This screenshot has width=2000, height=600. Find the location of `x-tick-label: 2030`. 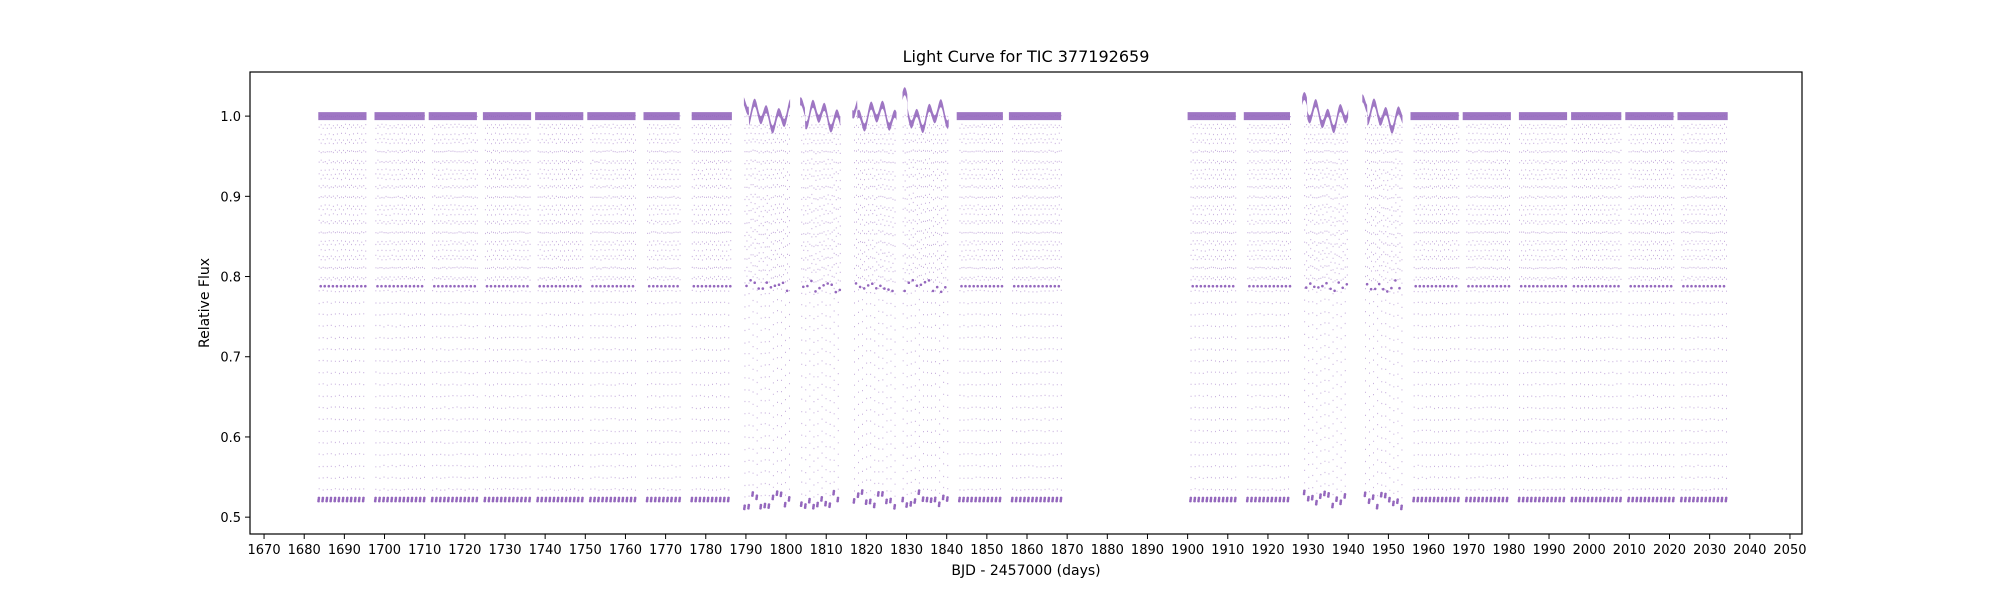

x-tick-label: 2030 is located at coordinates (1709, 550).